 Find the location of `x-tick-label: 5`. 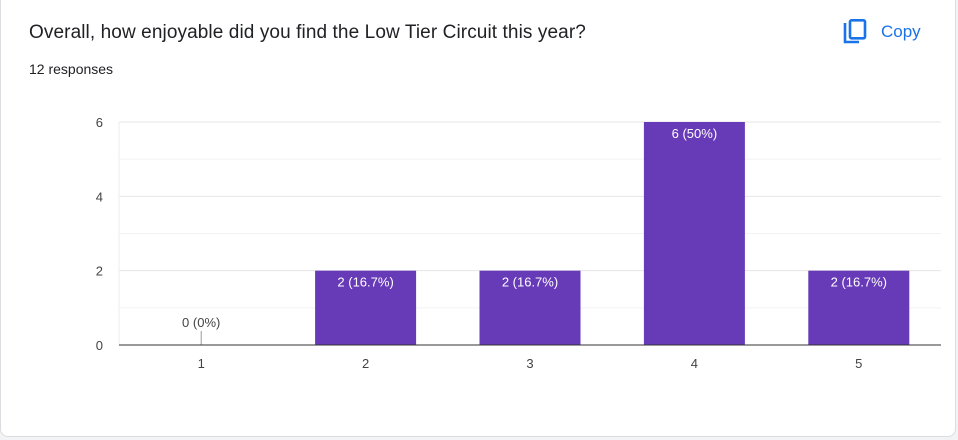

x-tick-label: 5 is located at coordinates (858, 363).